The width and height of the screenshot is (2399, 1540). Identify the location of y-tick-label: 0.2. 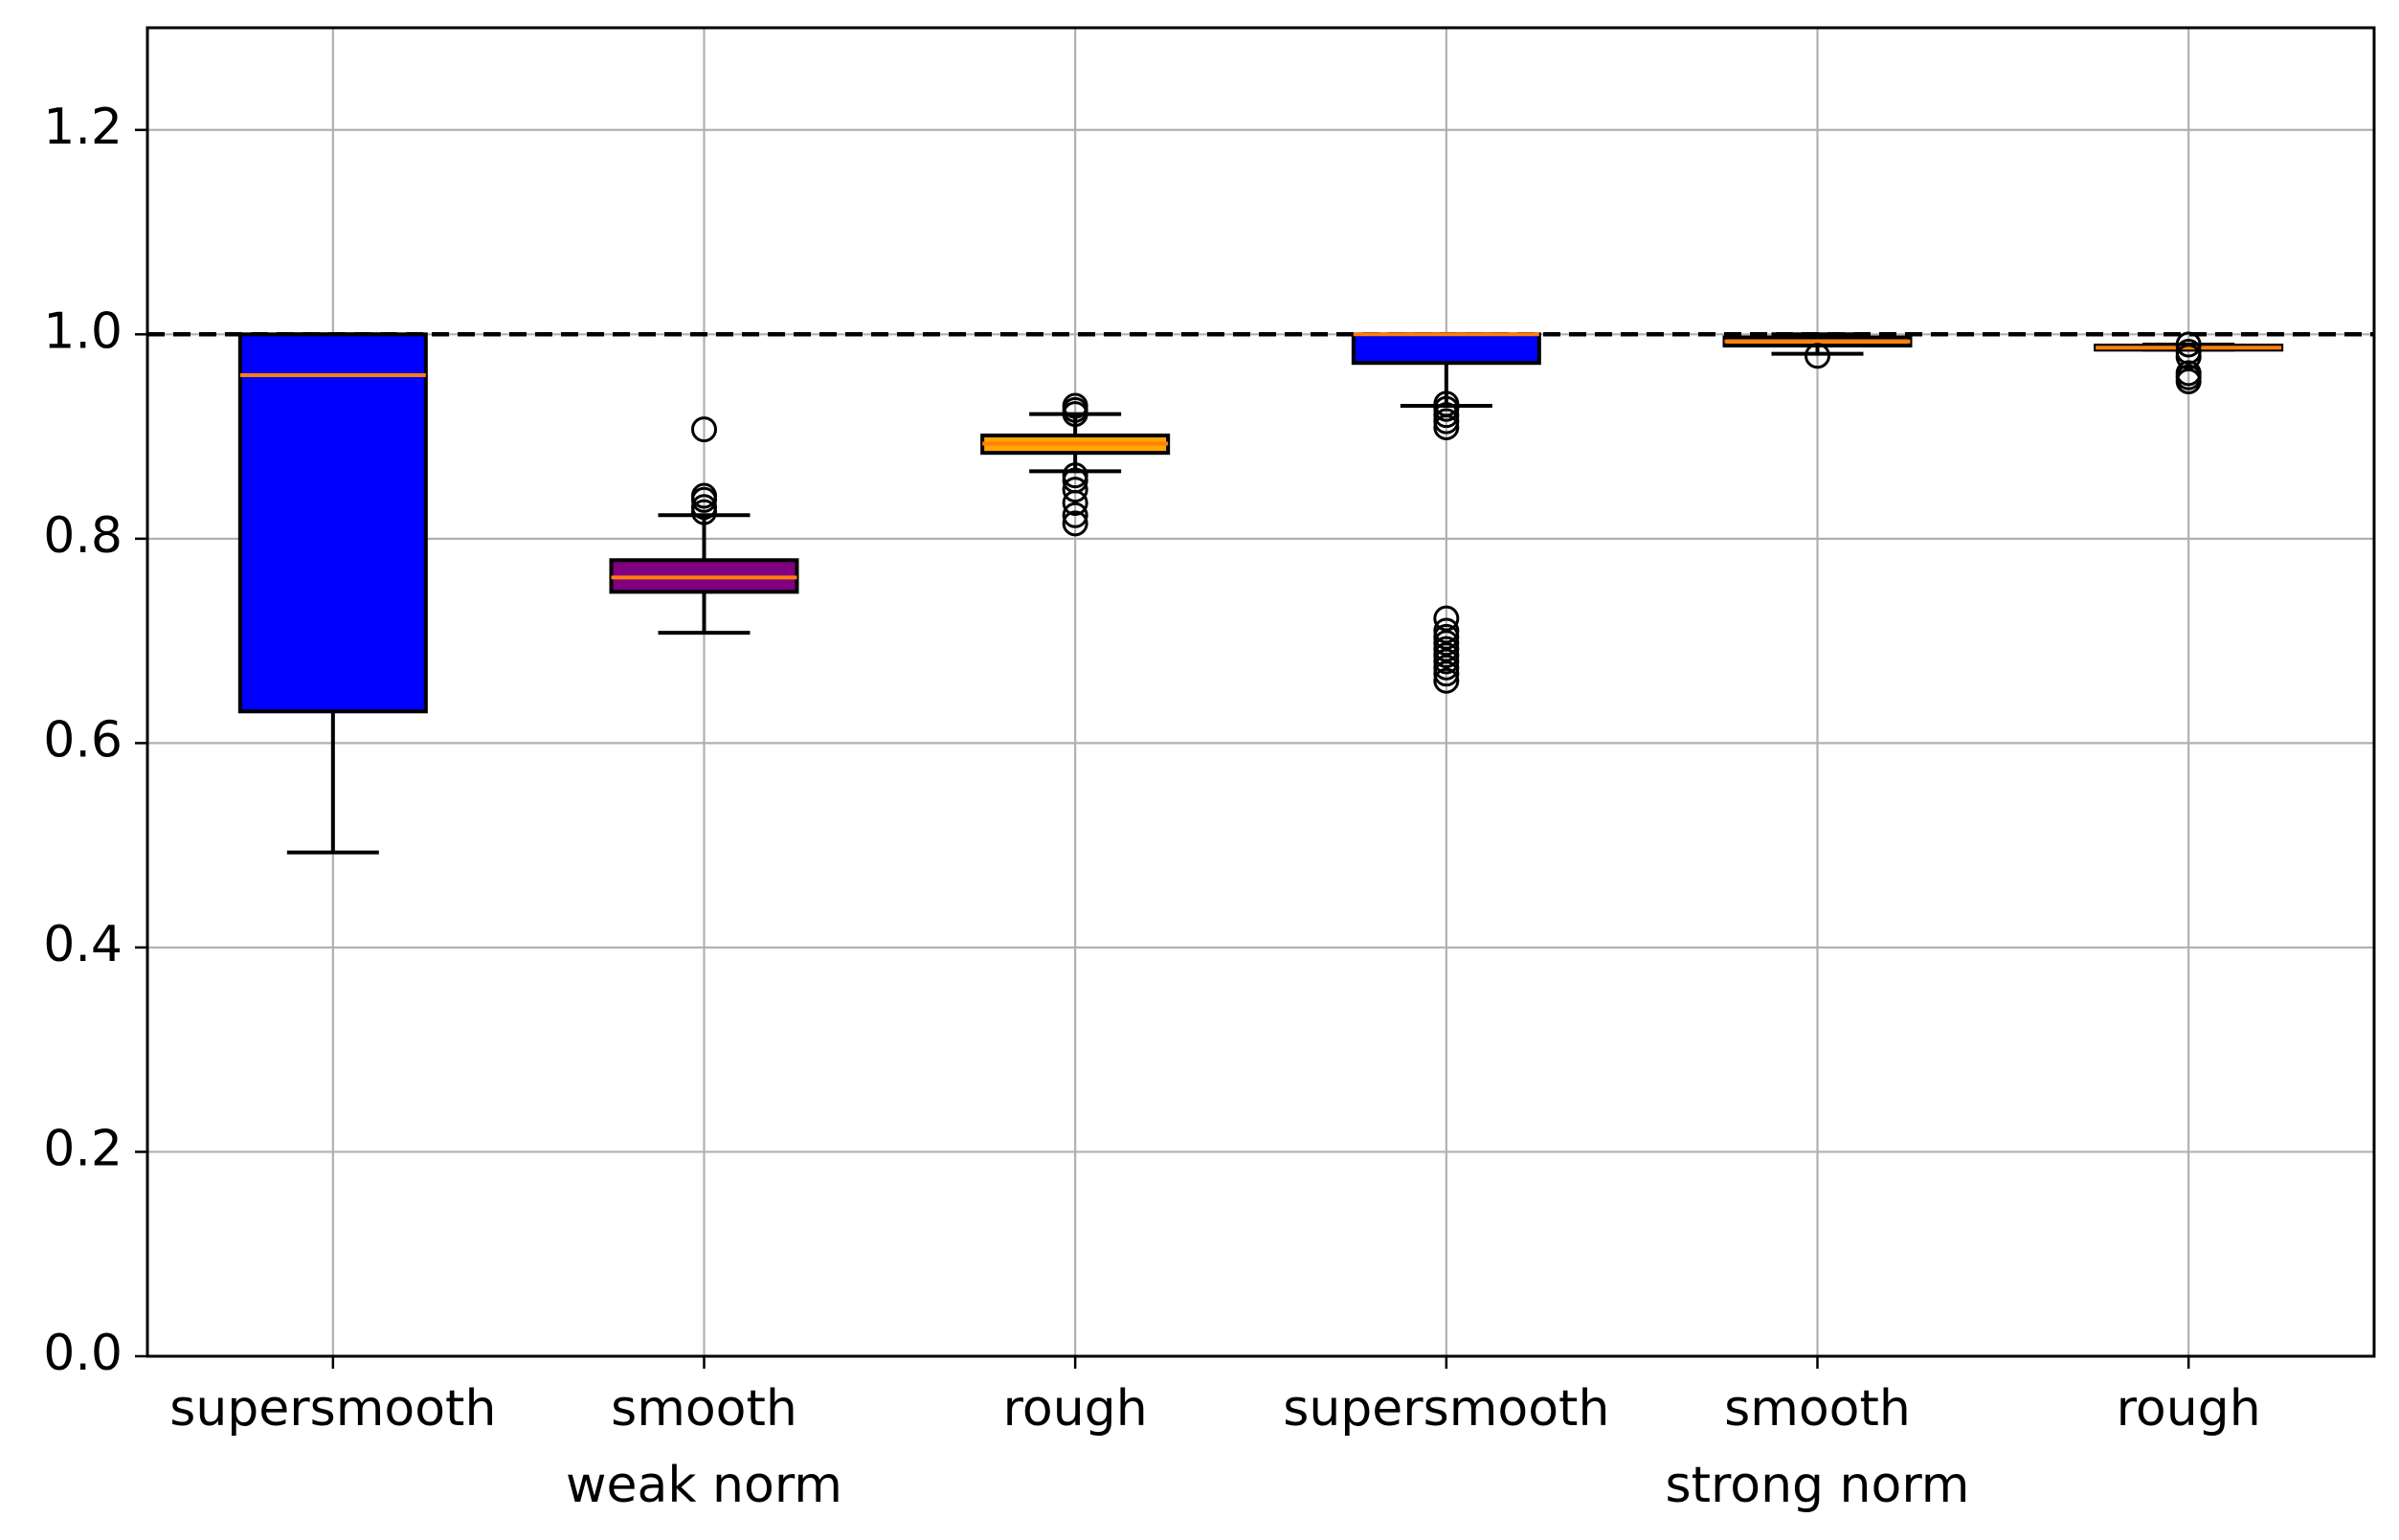
(83, 1148).